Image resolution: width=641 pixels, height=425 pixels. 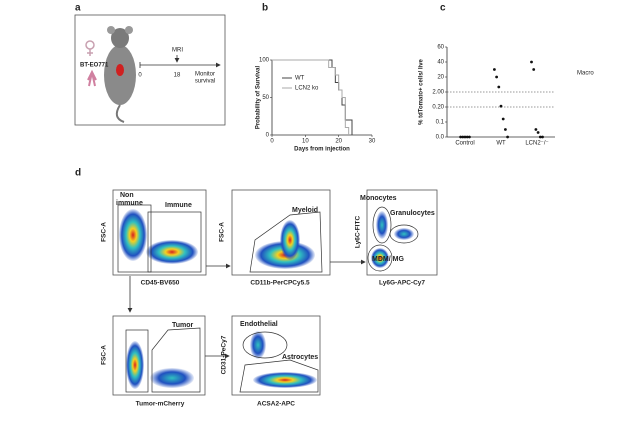 What do you see at coordinates (272, 142) in the screenshot?
I see `x-tick-label: 0` at bounding box center [272, 142].